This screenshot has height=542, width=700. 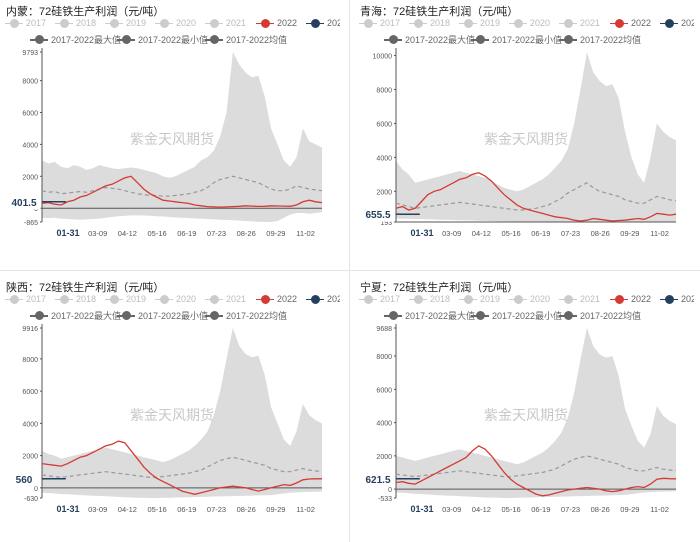 What do you see at coordinates (659, 509) in the screenshot?
I see `x-tick-label: 11-02` at bounding box center [659, 509].